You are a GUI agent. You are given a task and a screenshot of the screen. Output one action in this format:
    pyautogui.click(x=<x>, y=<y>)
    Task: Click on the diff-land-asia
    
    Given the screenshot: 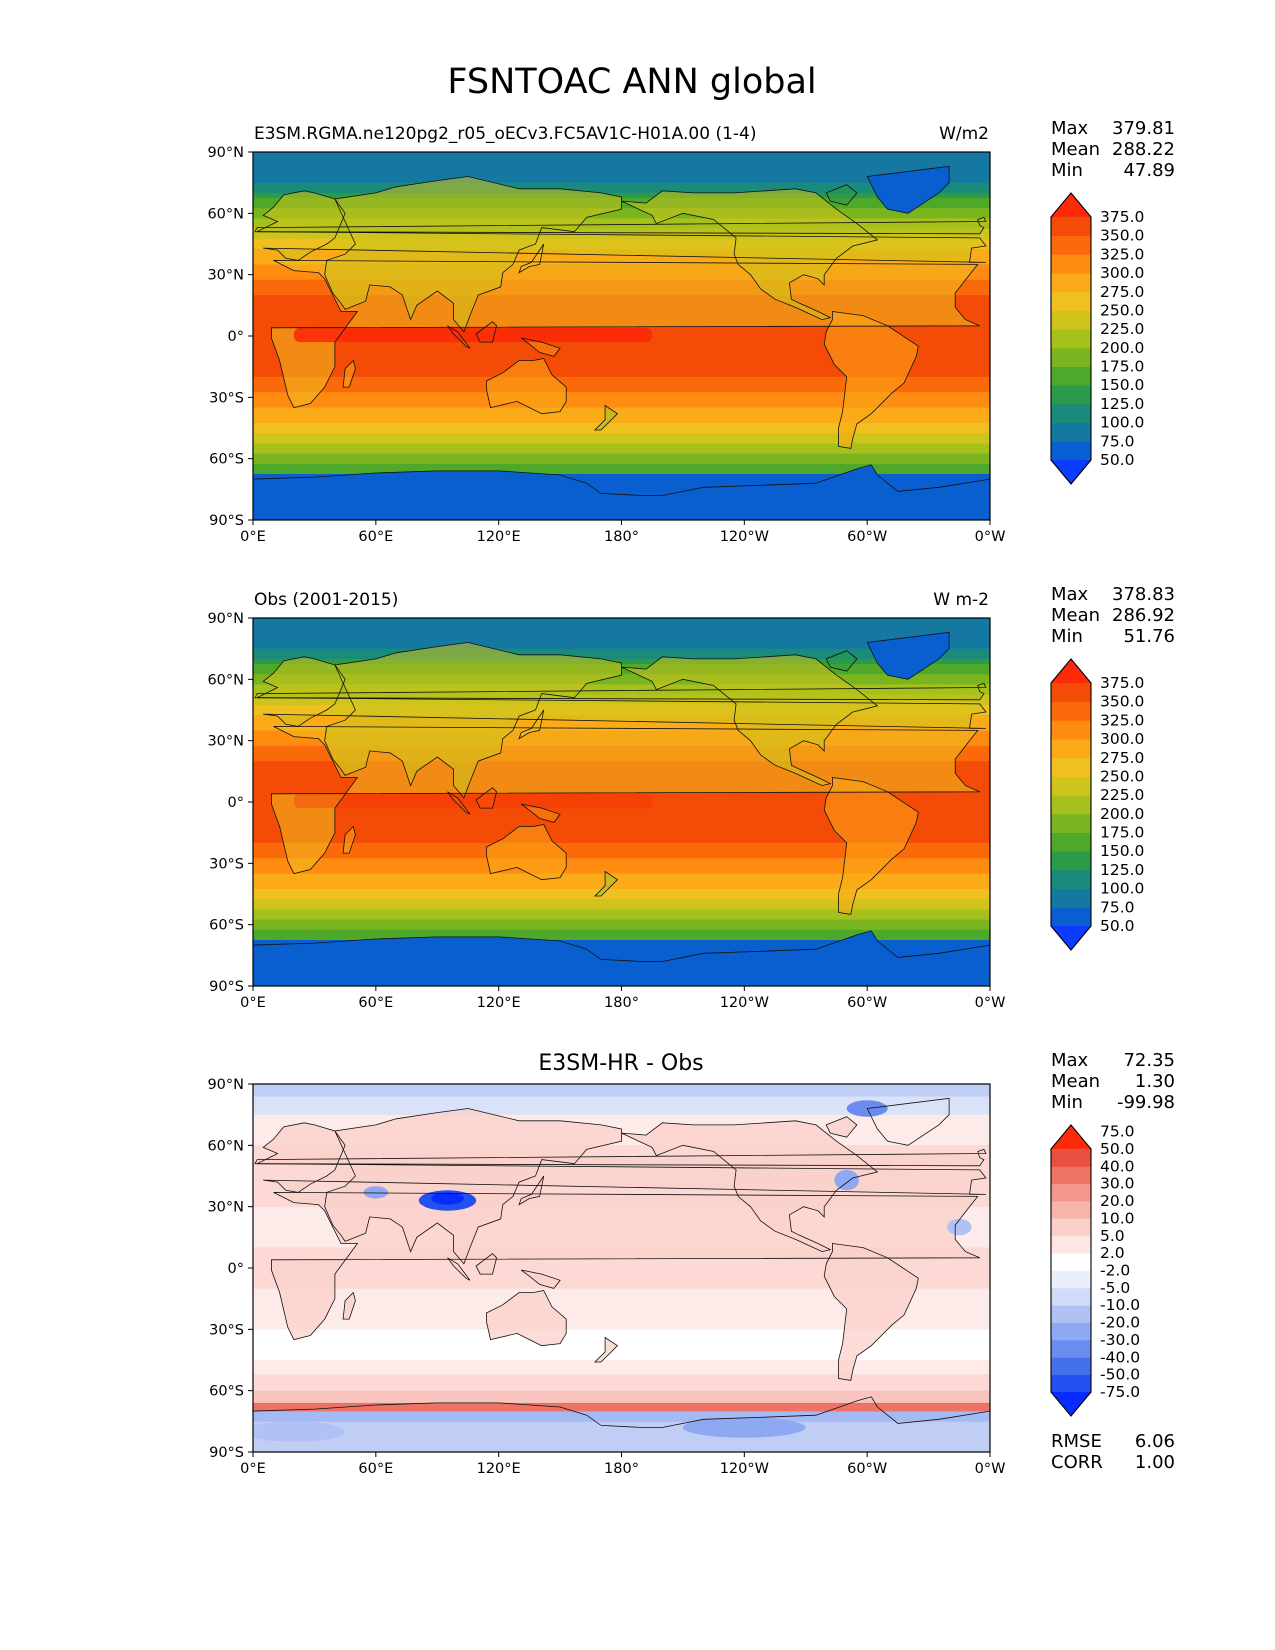 What is the action you would take?
    pyautogui.click(x=473, y=1186)
    